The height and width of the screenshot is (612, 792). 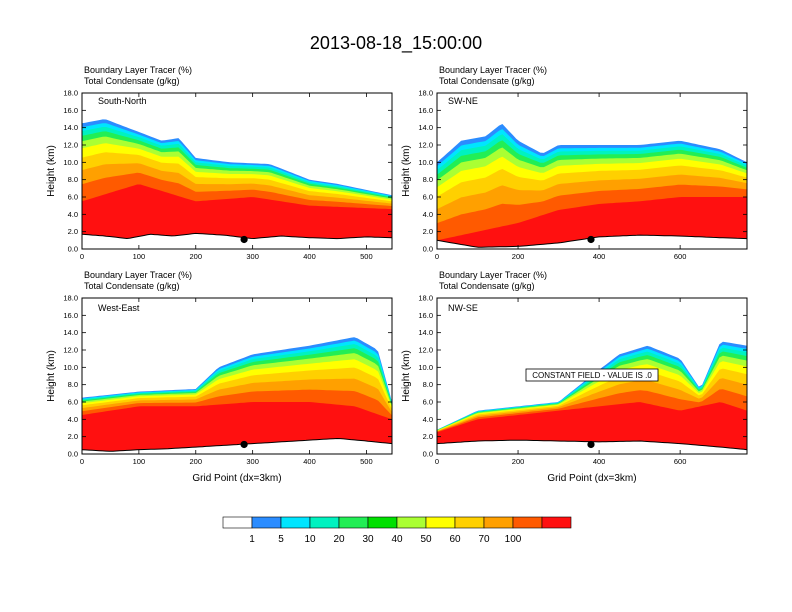 What do you see at coordinates (252, 461) in the screenshot?
I see `x-tick-label: 300` at bounding box center [252, 461].